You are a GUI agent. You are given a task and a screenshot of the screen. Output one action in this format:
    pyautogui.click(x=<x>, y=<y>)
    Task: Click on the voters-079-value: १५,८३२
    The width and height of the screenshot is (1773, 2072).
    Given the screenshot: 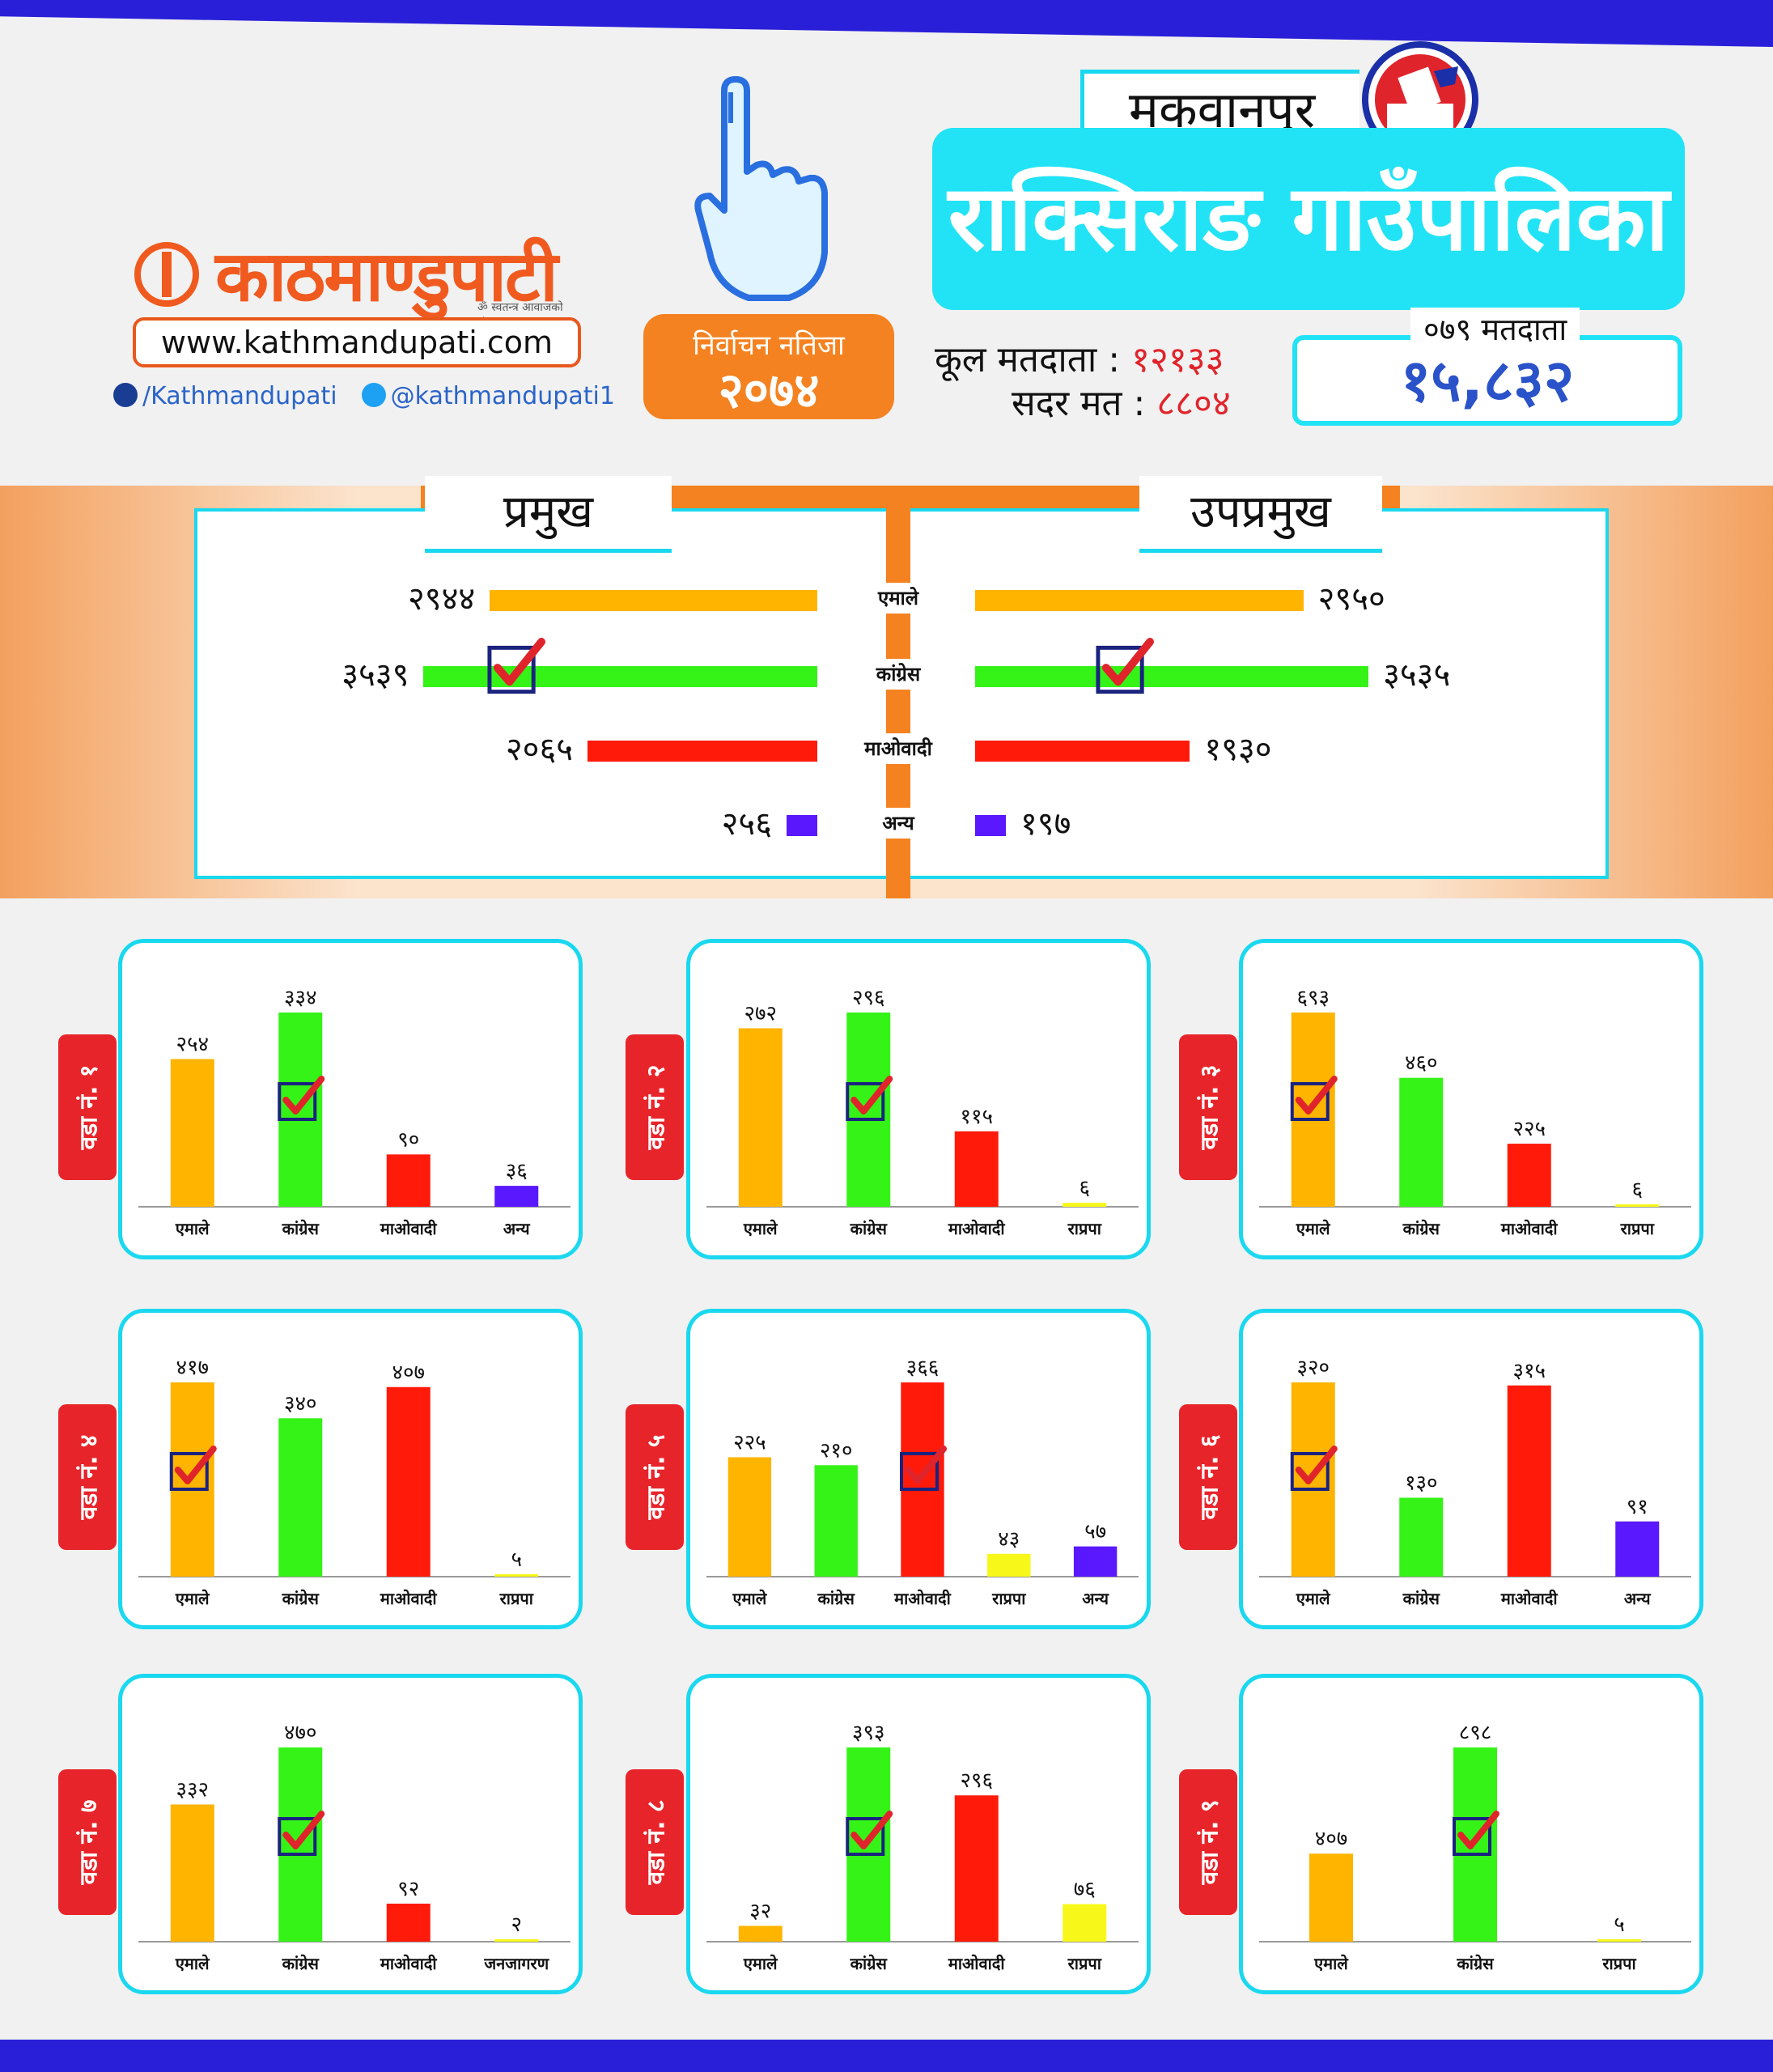 What is the action you would take?
    pyautogui.click(x=1487, y=380)
    